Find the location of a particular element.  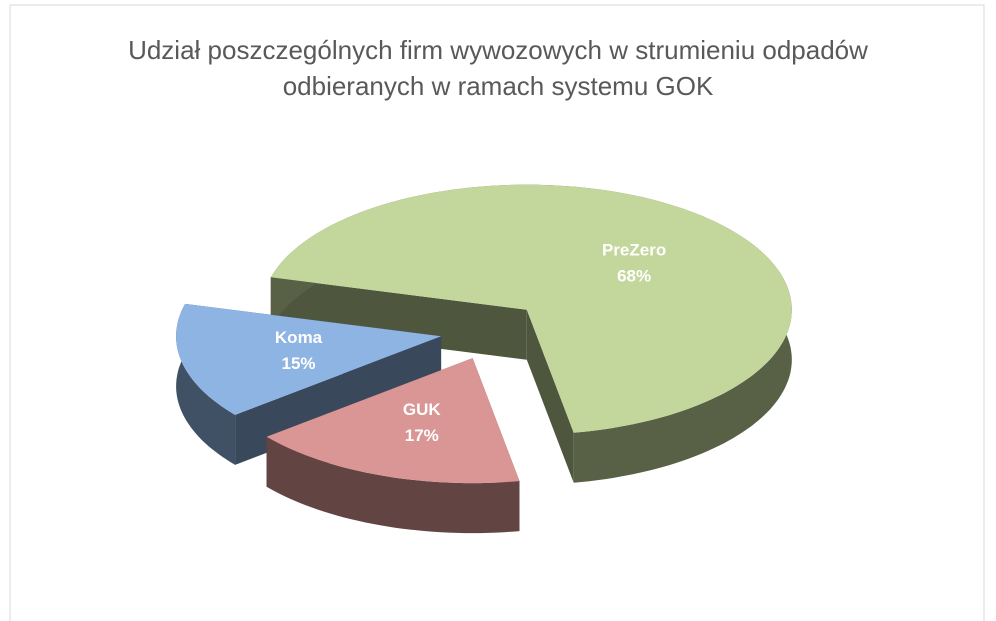

slice-value-label: 68% is located at coordinates (634, 276).